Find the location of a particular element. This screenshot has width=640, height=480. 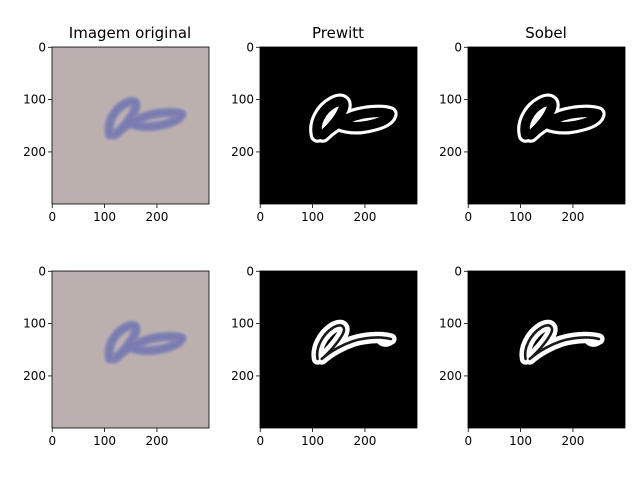

panel-r2-c3: 0 100 200 0 100 200 is located at coordinates (532, 356).